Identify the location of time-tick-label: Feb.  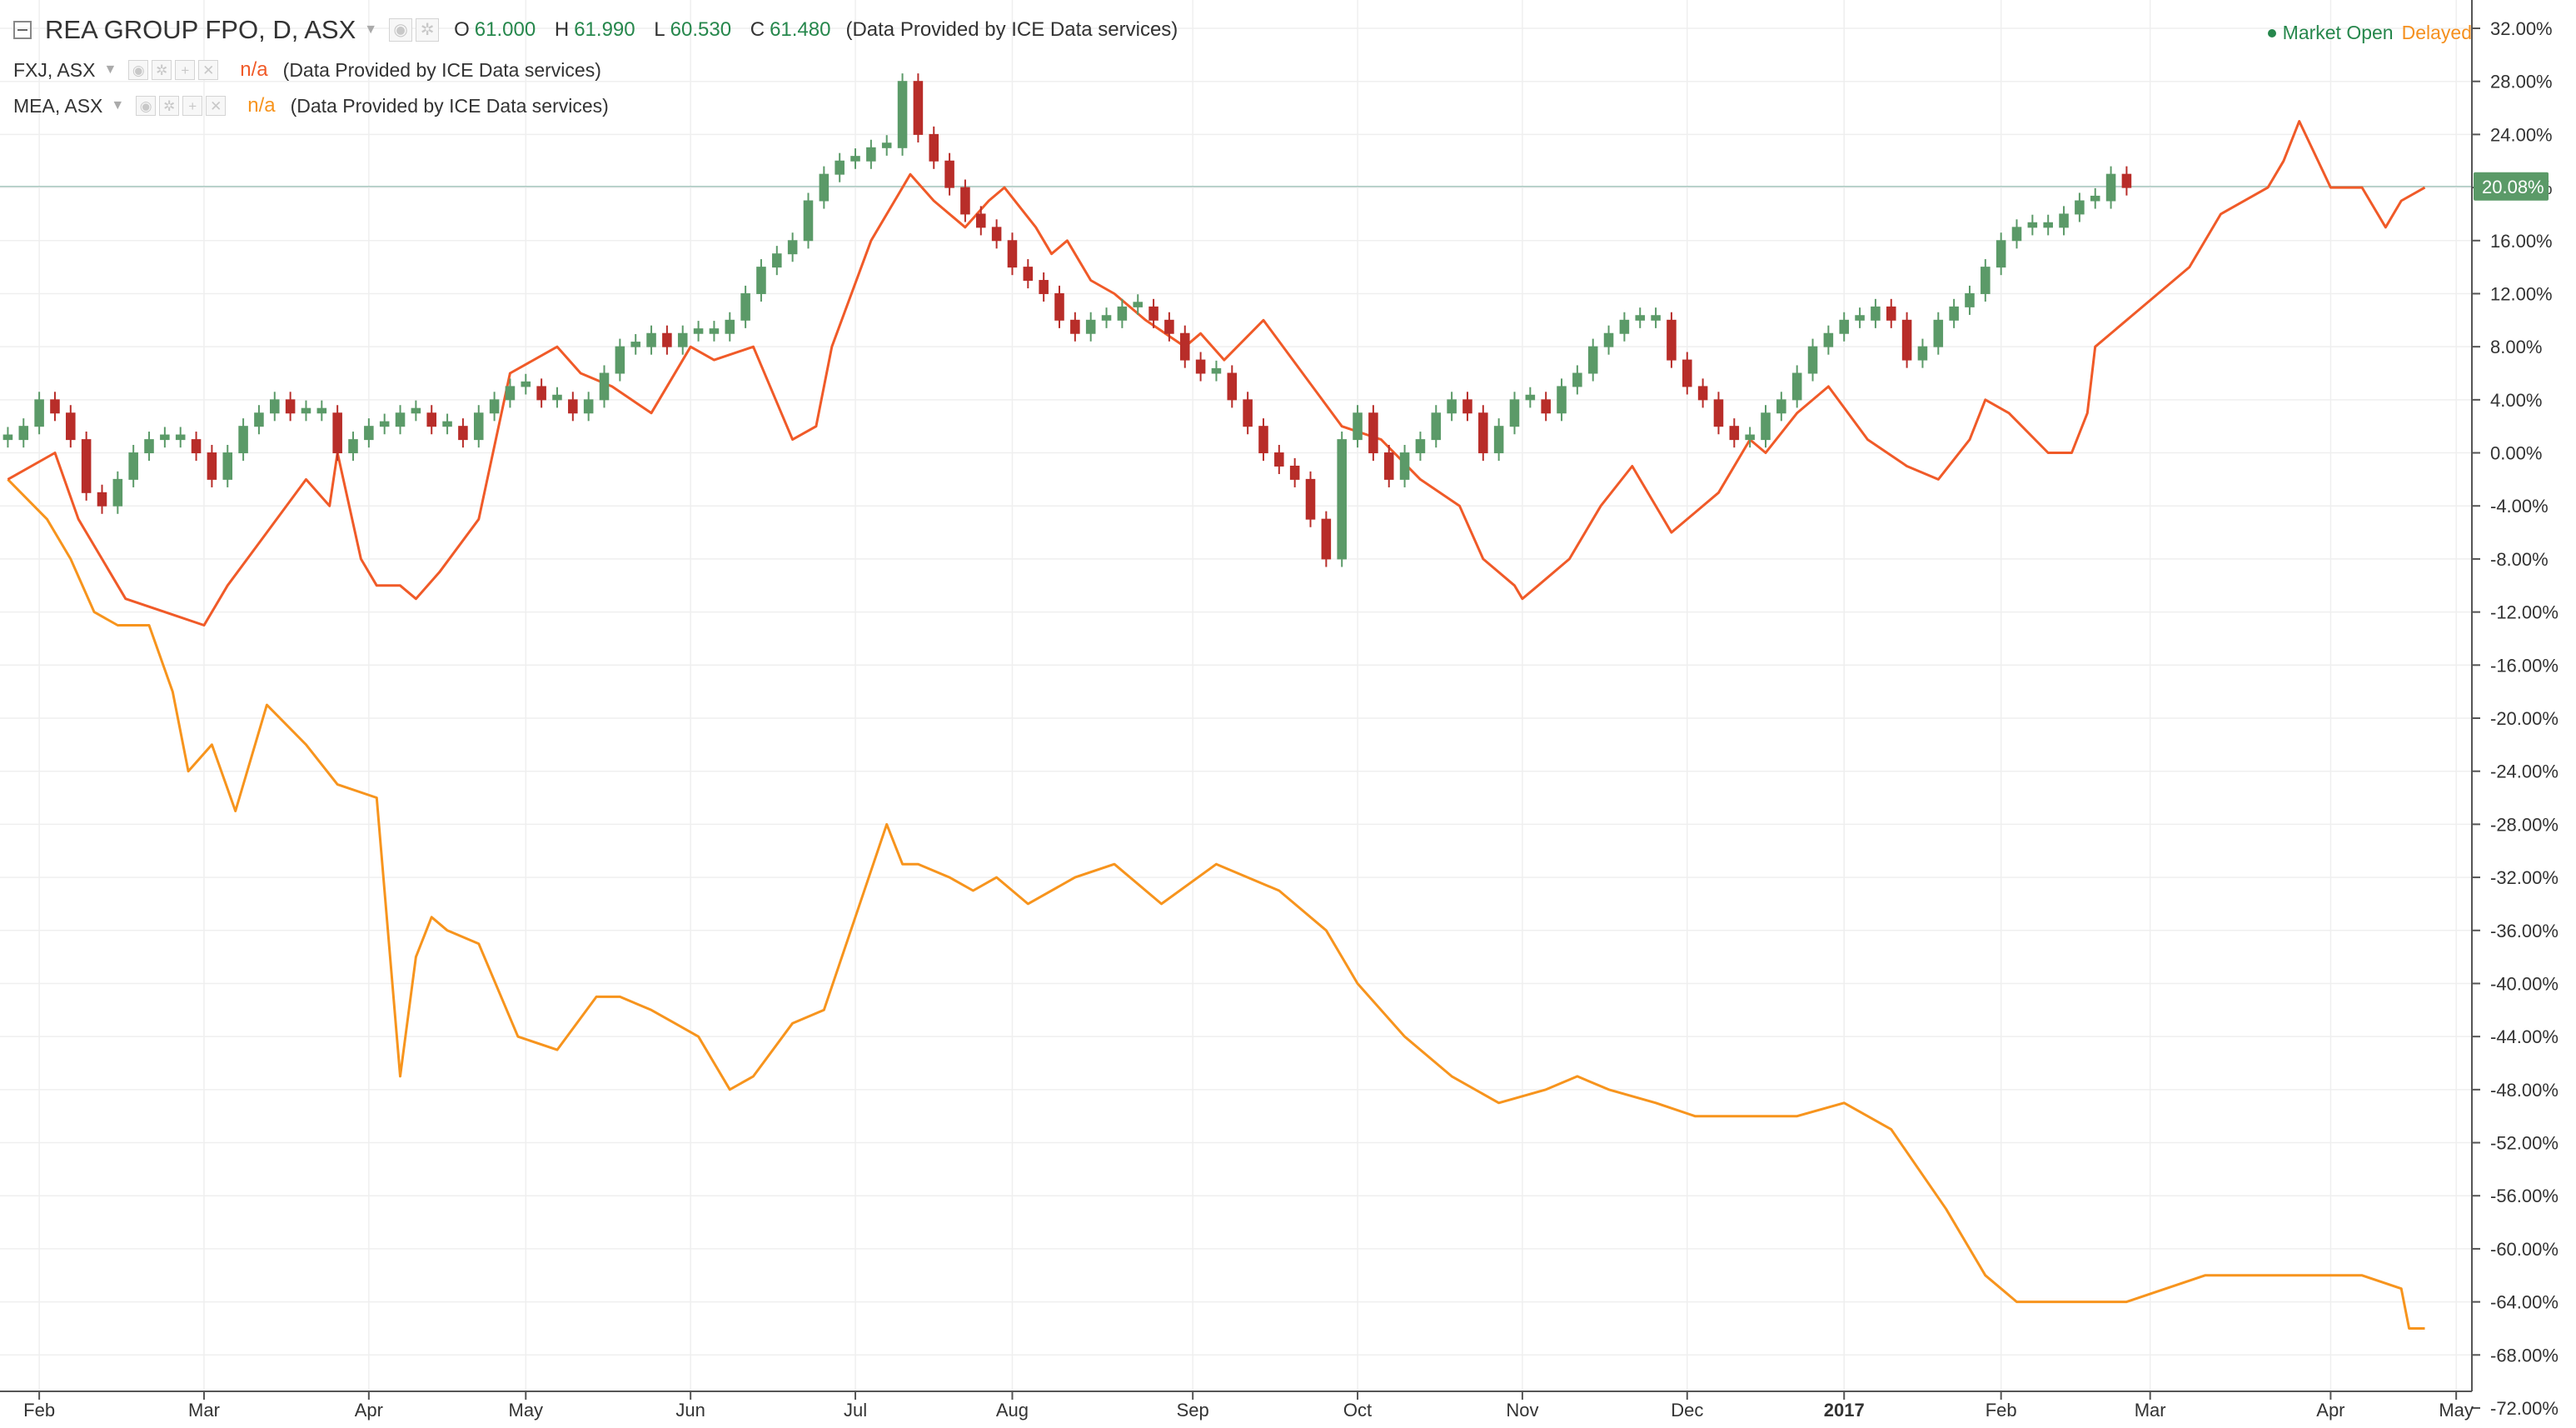
(39, 1410).